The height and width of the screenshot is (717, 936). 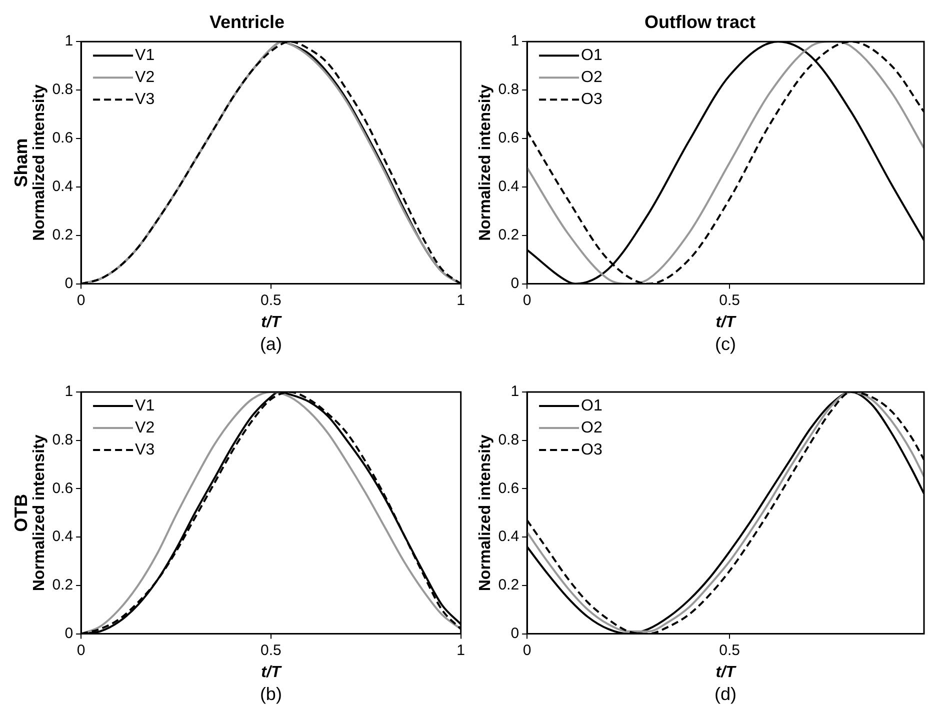 I want to click on chart-title: Outflow tract, so click(x=700, y=22).